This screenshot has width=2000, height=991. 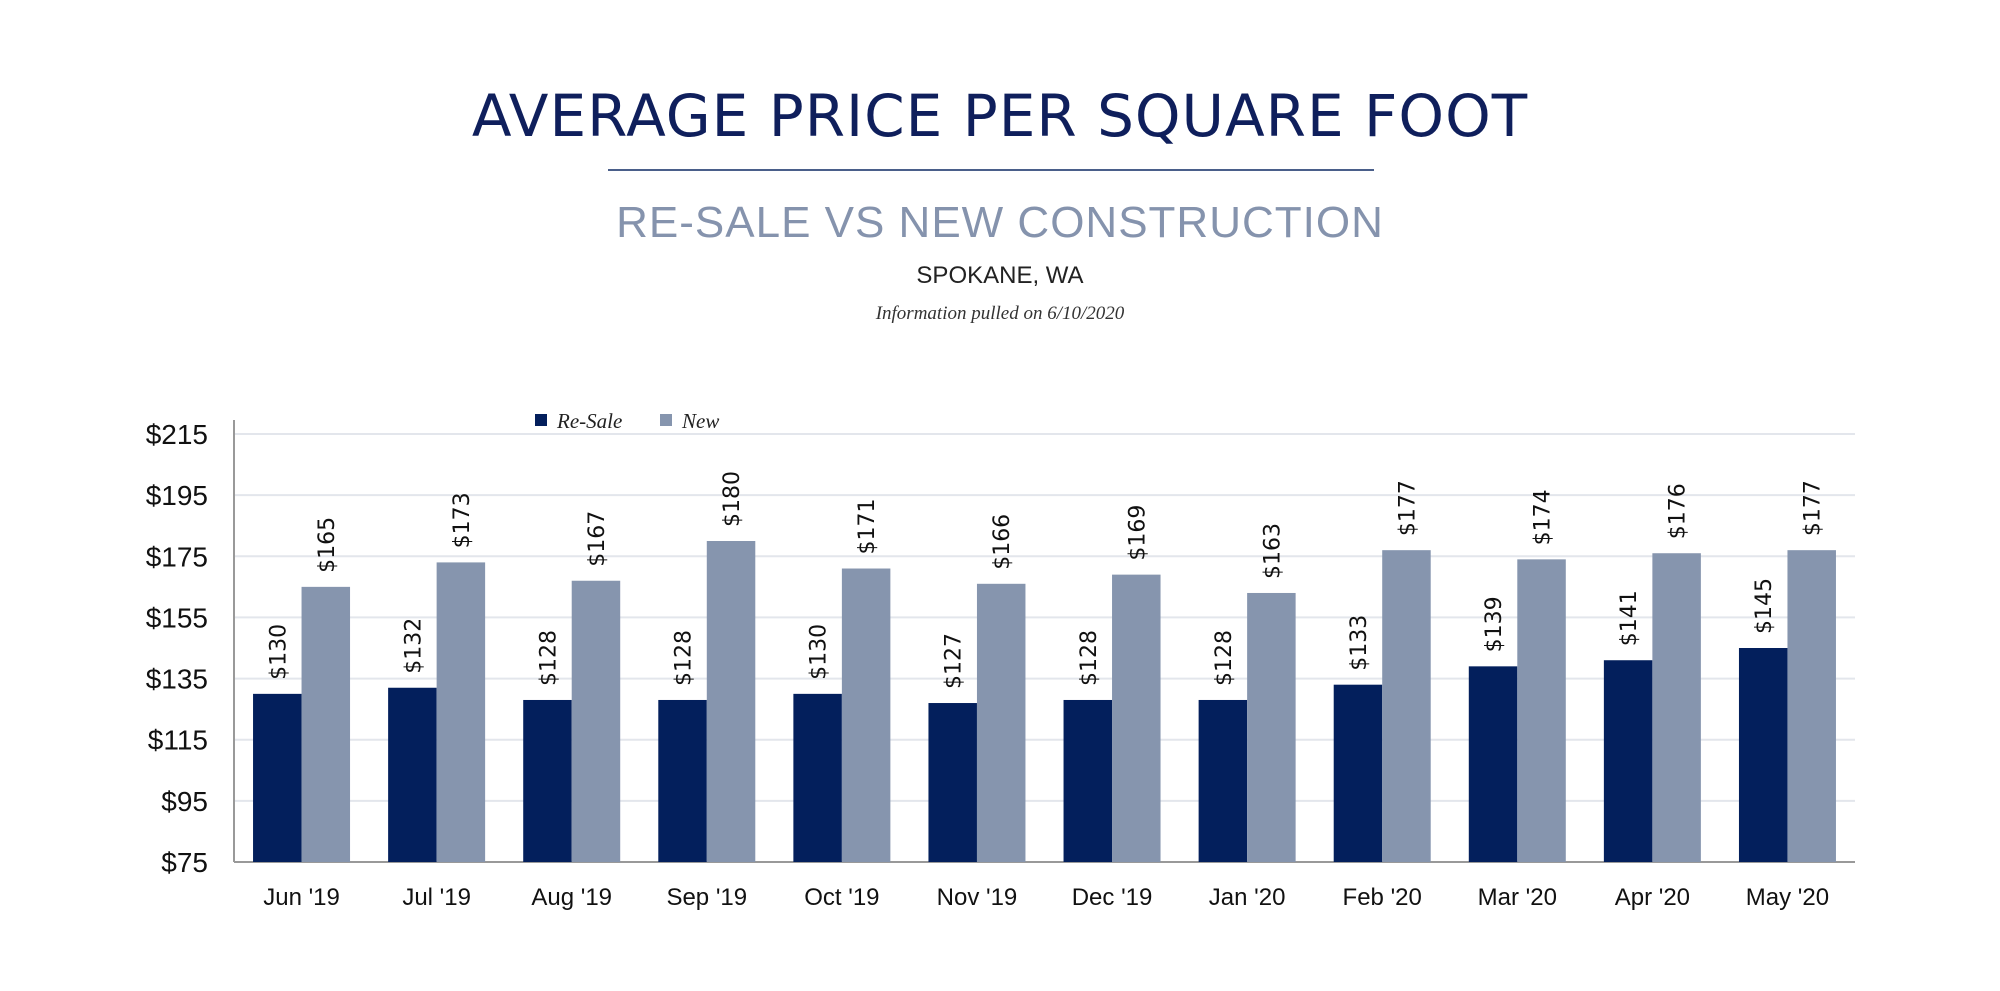 What do you see at coordinates (1272, 551) in the screenshot?
I see `data-label: $163` at bounding box center [1272, 551].